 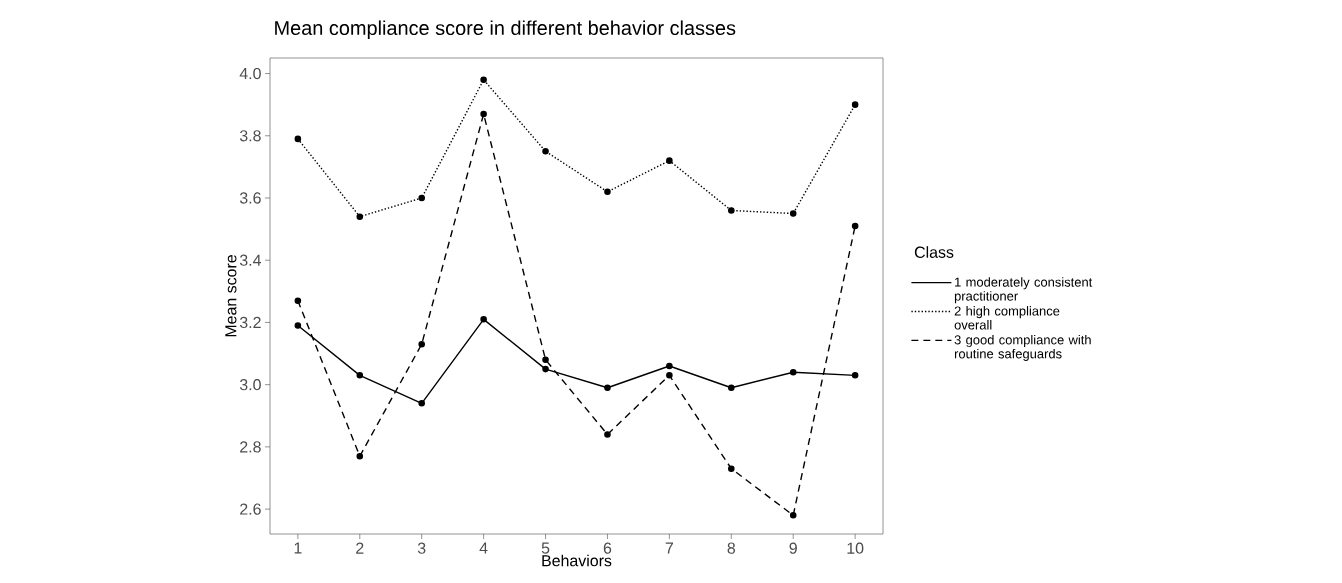 What do you see at coordinates (1023, 290) in the screenshot?
I see `legend-label: 1 moderately consistent practitioner` at bounding box center [1023, 290].